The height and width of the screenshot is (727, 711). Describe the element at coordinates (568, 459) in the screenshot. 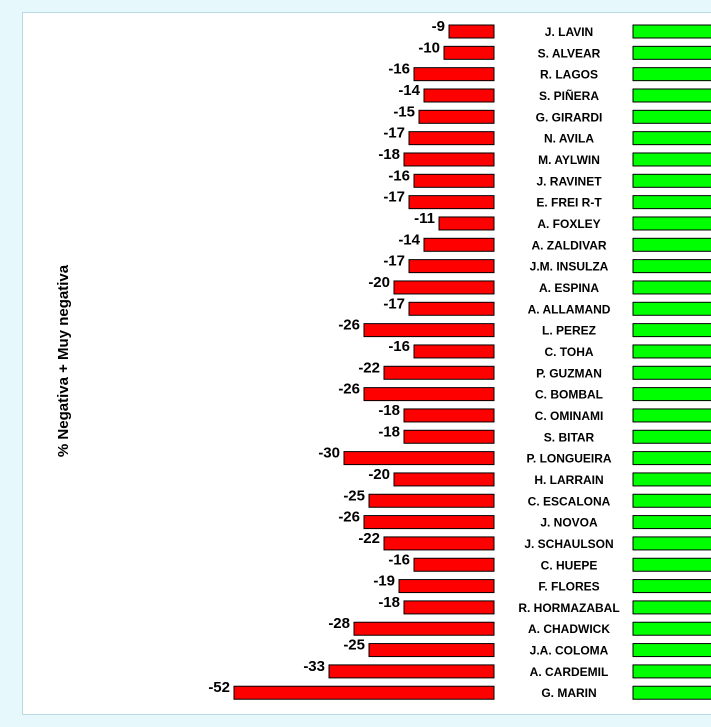

I see `category-label: P. LONGUEIRA` at that location.